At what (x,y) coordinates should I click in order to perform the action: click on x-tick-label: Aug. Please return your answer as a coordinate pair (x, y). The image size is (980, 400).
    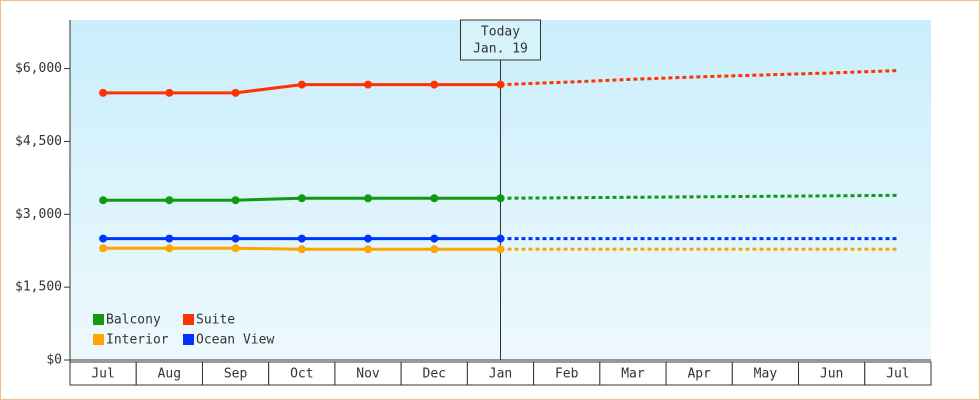
    Looking at the image, I should click on (169, 374).